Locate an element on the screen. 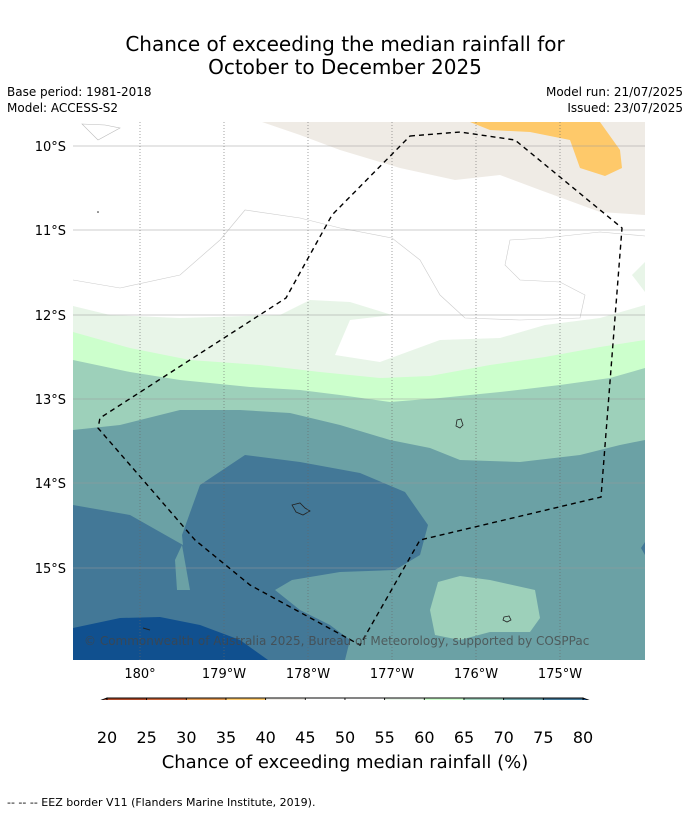 The width and height of the screenshot is (690, 816). colorbar-under-arrow is located at coordinates (104, 698).